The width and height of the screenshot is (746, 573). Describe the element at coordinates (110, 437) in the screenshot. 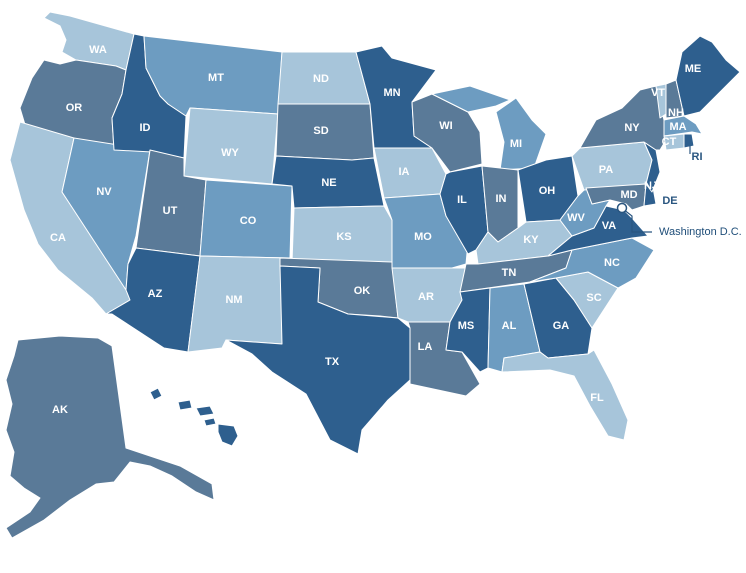

I see `state-AK` at that location.